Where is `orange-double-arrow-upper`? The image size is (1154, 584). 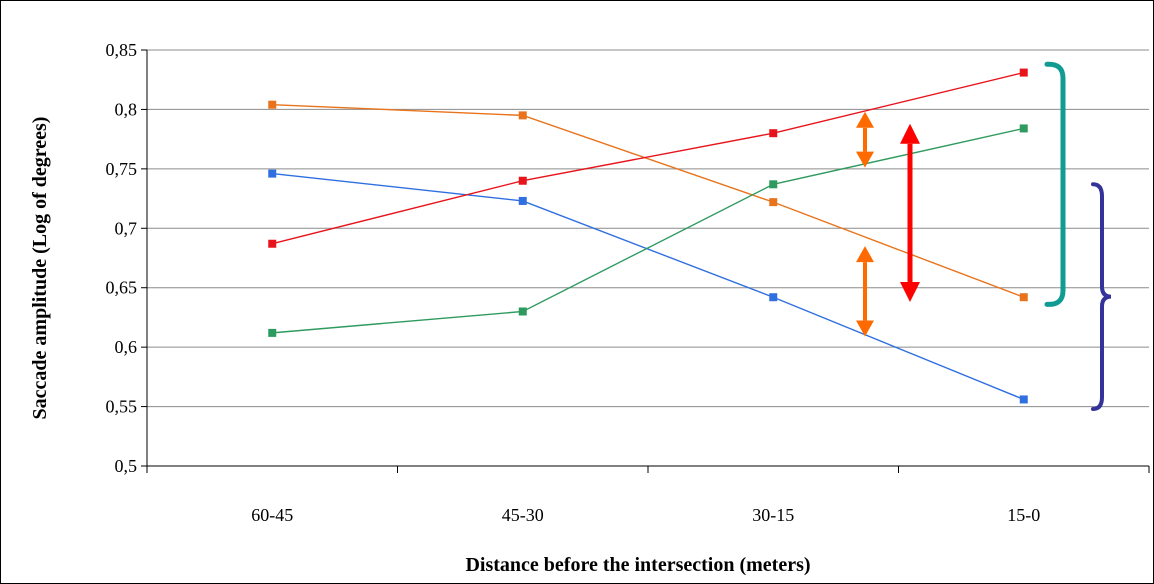 orange-double-arrow-upper is located at coordinates (865, 140).